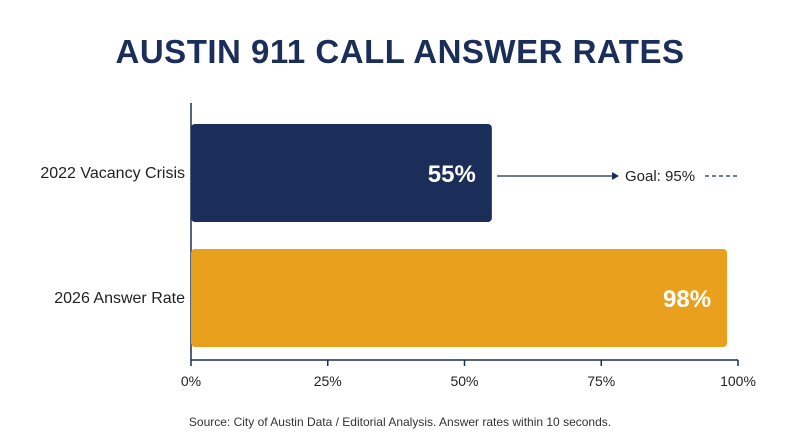 This screenshot has width=800, height=447. What do you see at coordinates (112, 173) in the screenshot?
I see `category-label: 2022 Vacancy Crisis` at bounding box center [112, 173].